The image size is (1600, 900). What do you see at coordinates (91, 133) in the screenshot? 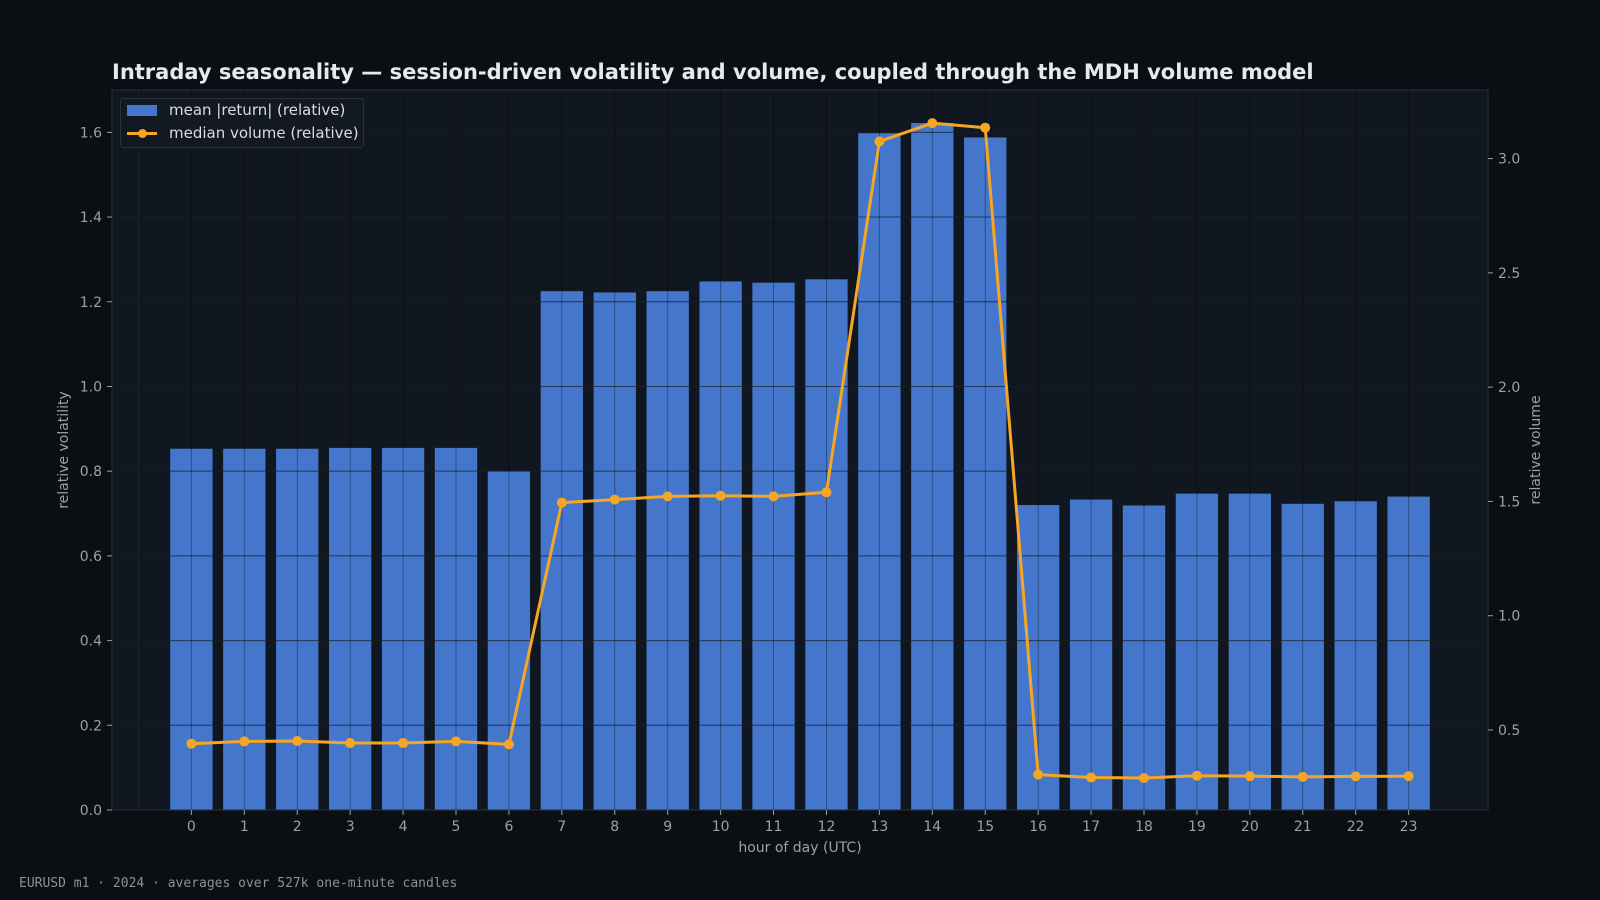
I see `y-tick-label: 1.6` at bounding box center [91, 133].